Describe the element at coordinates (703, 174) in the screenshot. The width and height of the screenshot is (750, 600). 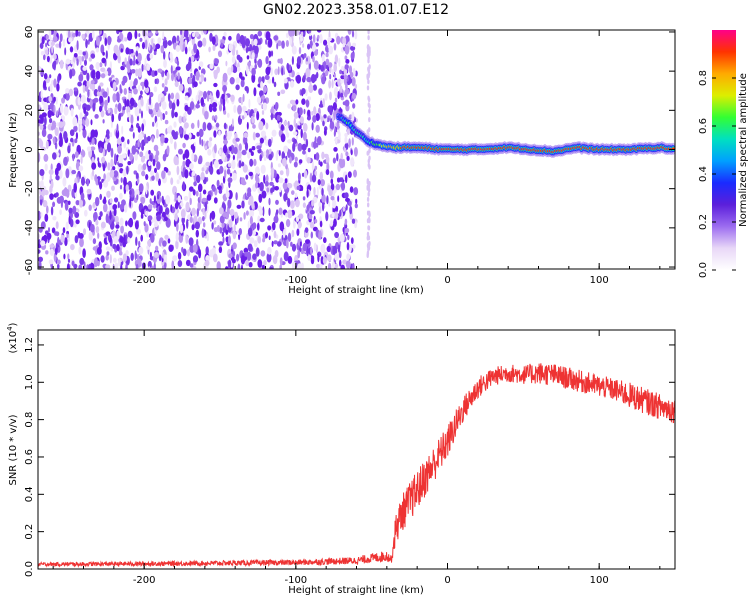
I see `colorbar-tick-label: 0.4` at that location.